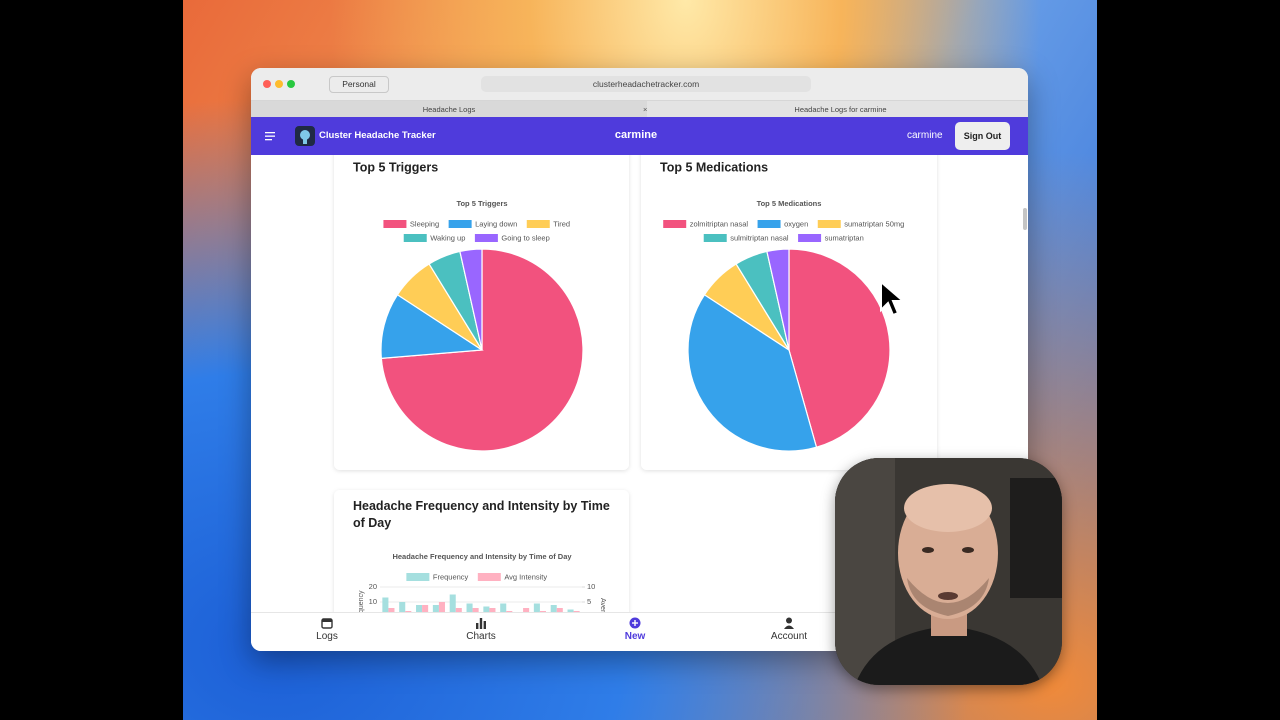  What do you see at coordinates (270, 136) in the screenshot?
I see `menu-icon` at bounding box center [270, 136].